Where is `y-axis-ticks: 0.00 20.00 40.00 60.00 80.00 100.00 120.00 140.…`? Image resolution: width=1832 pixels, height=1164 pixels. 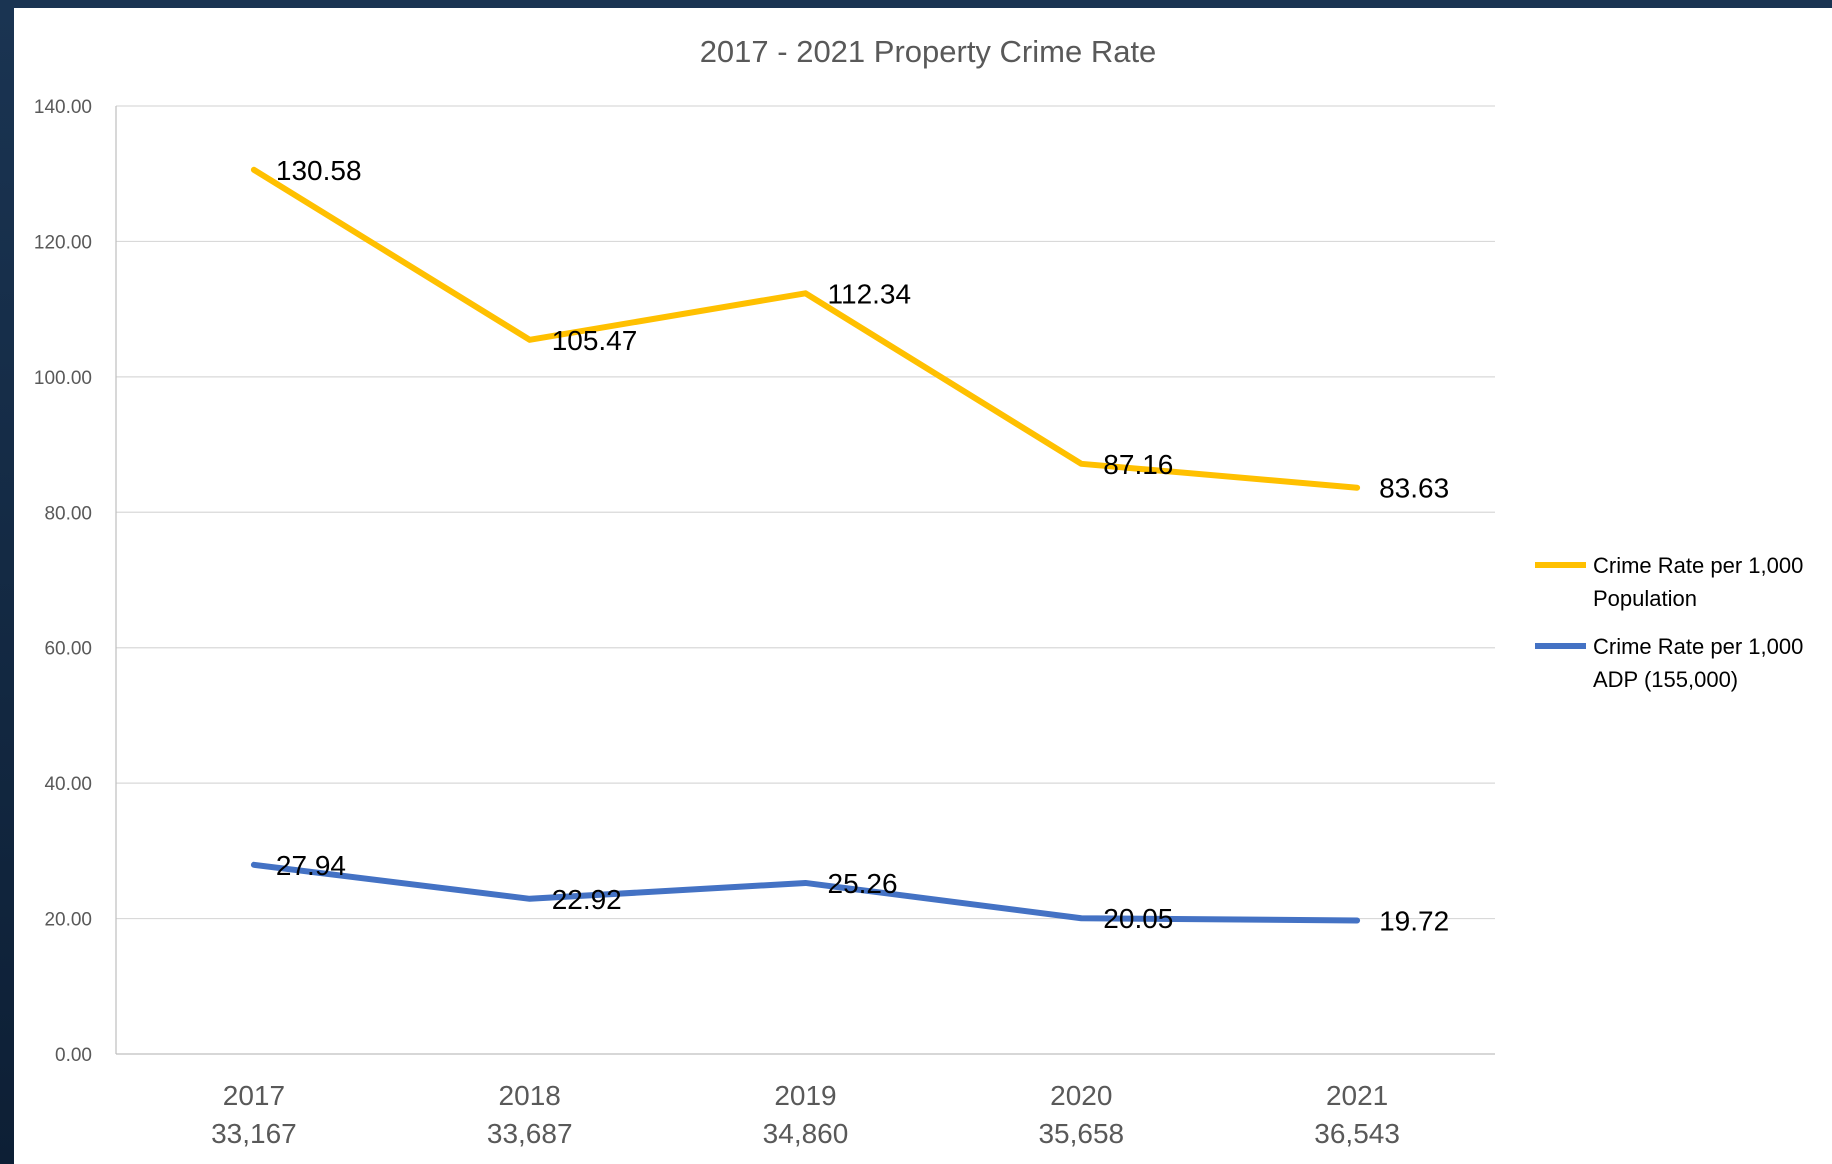
y-axis-ticks: 0.00 20.00 40.00 60.00 80.00 100.00 120.00 140.… is located at coordinates (63, 581).